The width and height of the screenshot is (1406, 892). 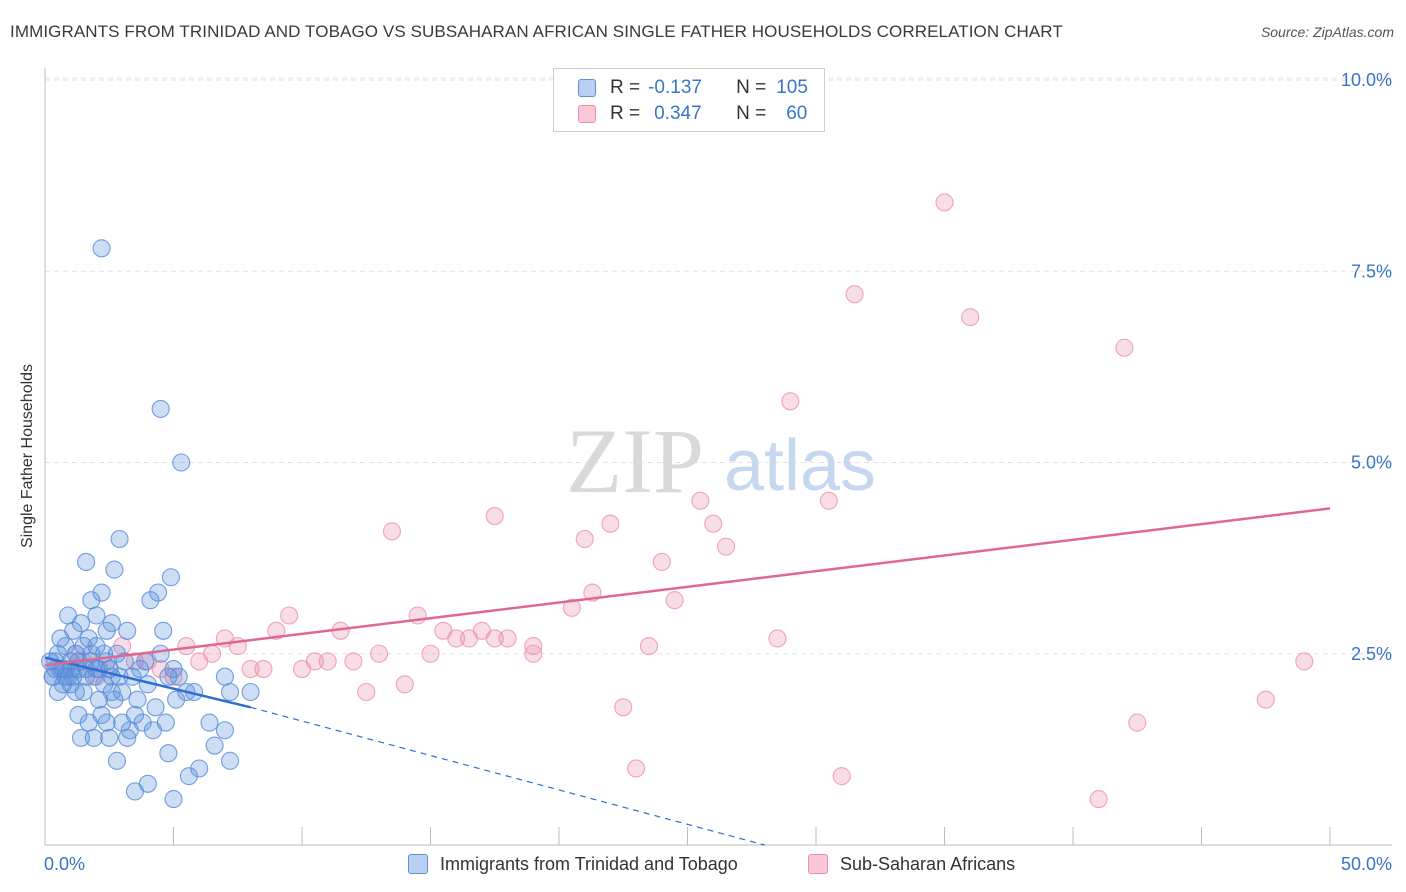 I want to click on legend-r-value: 0.347, so click(x=678, y=113).